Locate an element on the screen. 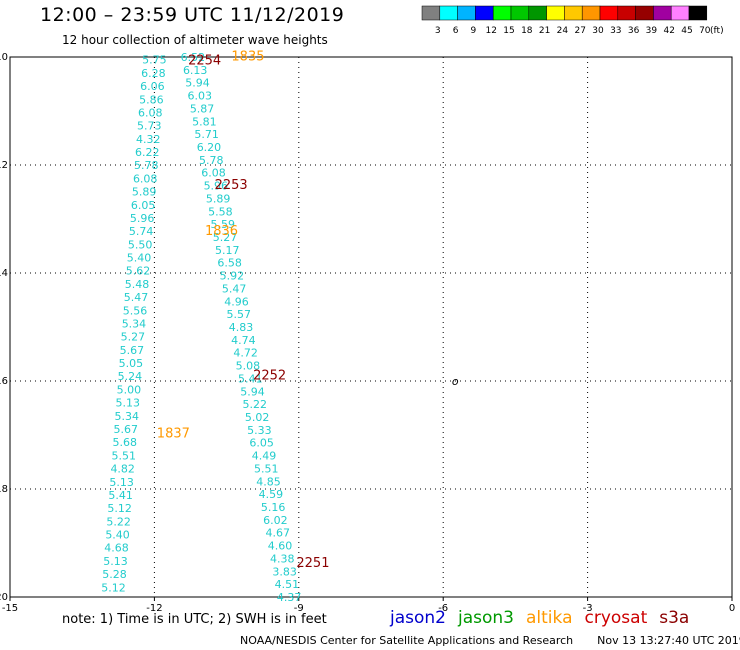 The height and width of the screenshot is (650, 740). swh-value-track-a: 5.51 is located at coordinates (123, 455).